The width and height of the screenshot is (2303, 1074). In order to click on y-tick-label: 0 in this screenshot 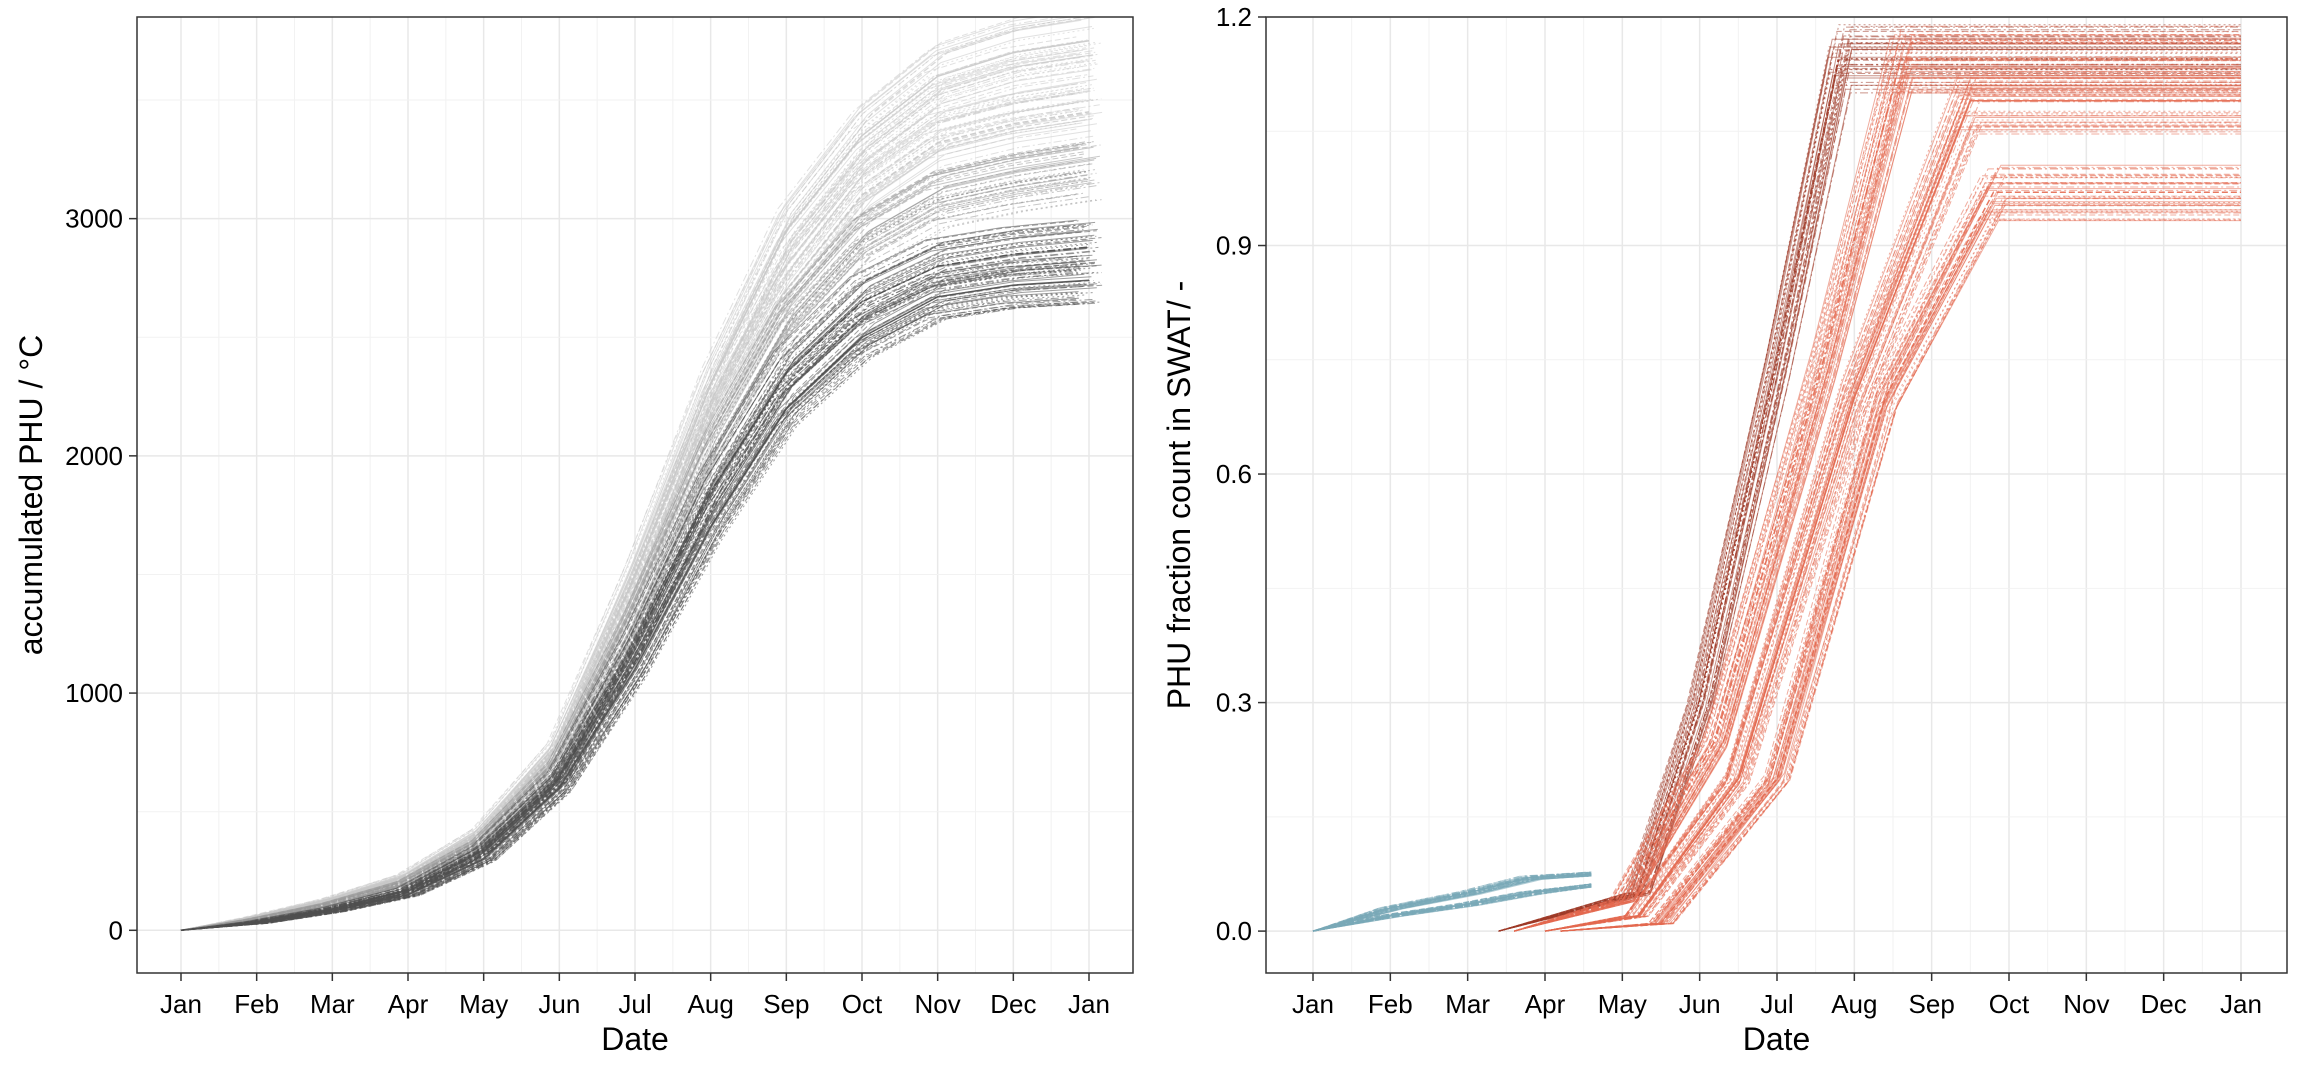, I will do `click(116, 930)`.